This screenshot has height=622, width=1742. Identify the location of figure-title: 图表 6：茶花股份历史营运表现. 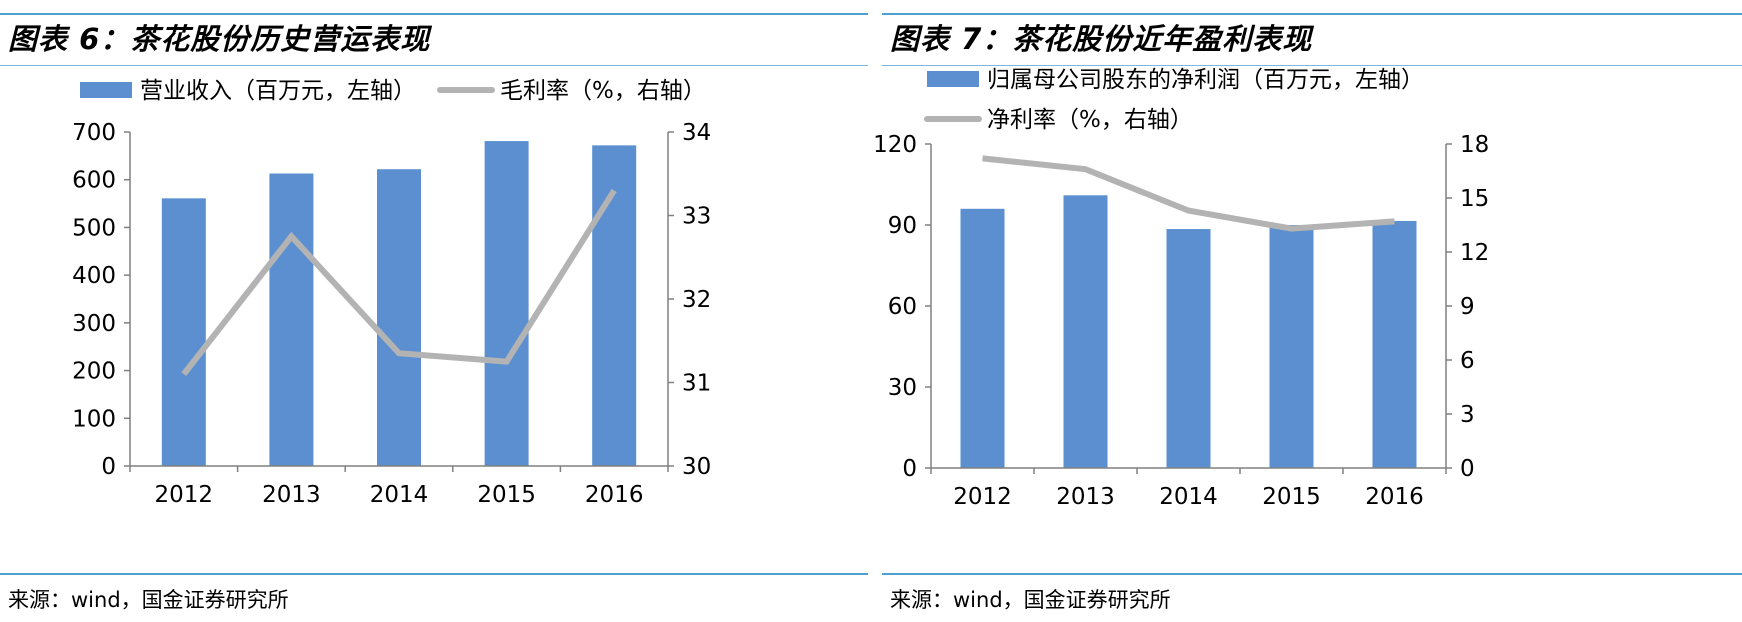
(219, 39).